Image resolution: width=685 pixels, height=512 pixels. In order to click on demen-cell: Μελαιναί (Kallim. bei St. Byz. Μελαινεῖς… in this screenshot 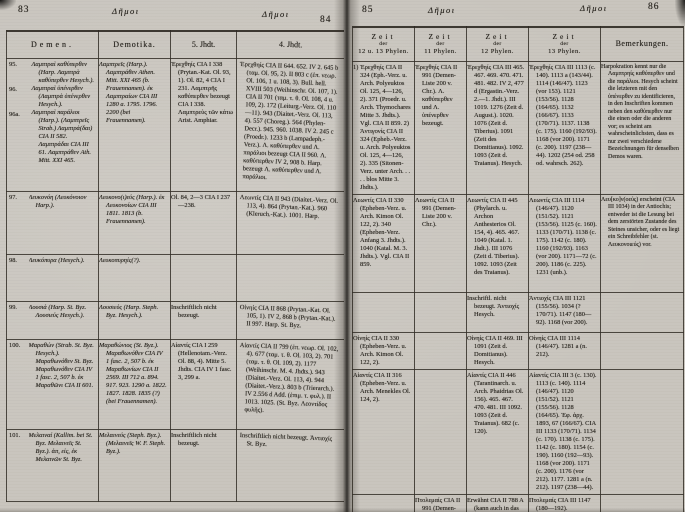, I will do `click(64, 465)`.